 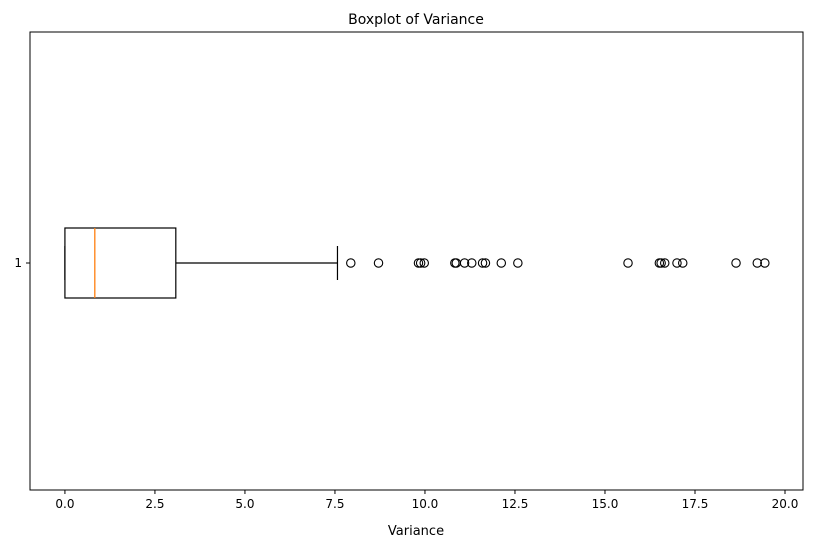 I want to click on x-tick-label: 15.0, so click(x=605, y=504).